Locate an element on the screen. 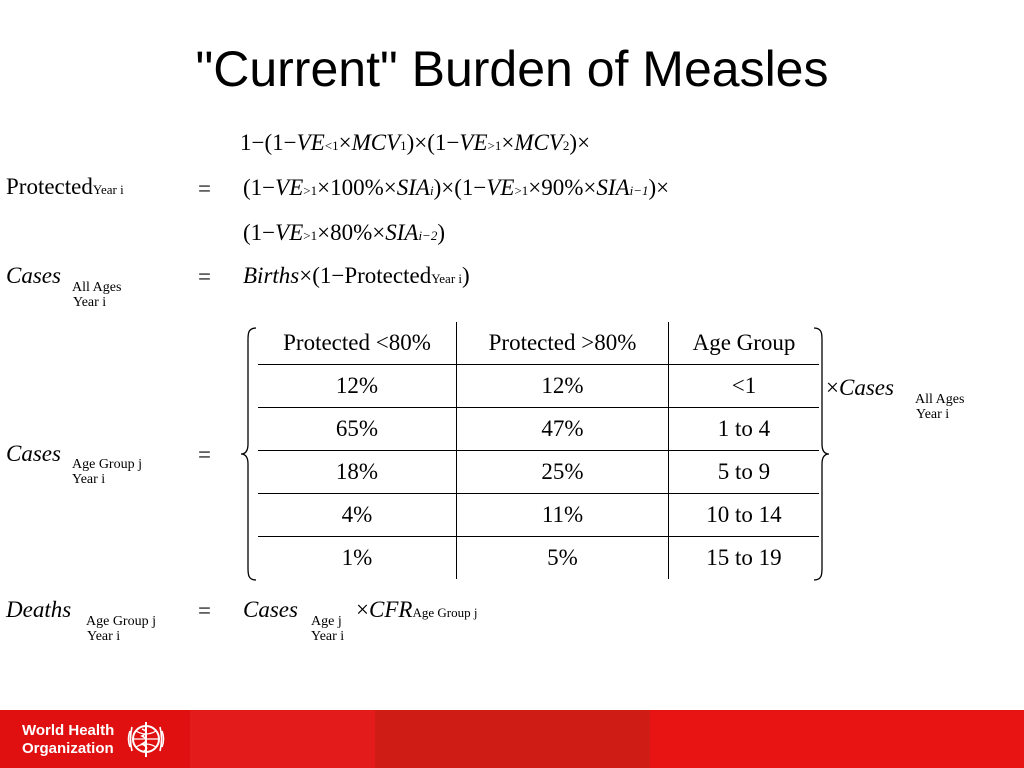  protected-line-2: (1−VE>1×100%×SIAi)×(1−VE>1×90%×SIAi−1)× is located at coordinates (456, 187).